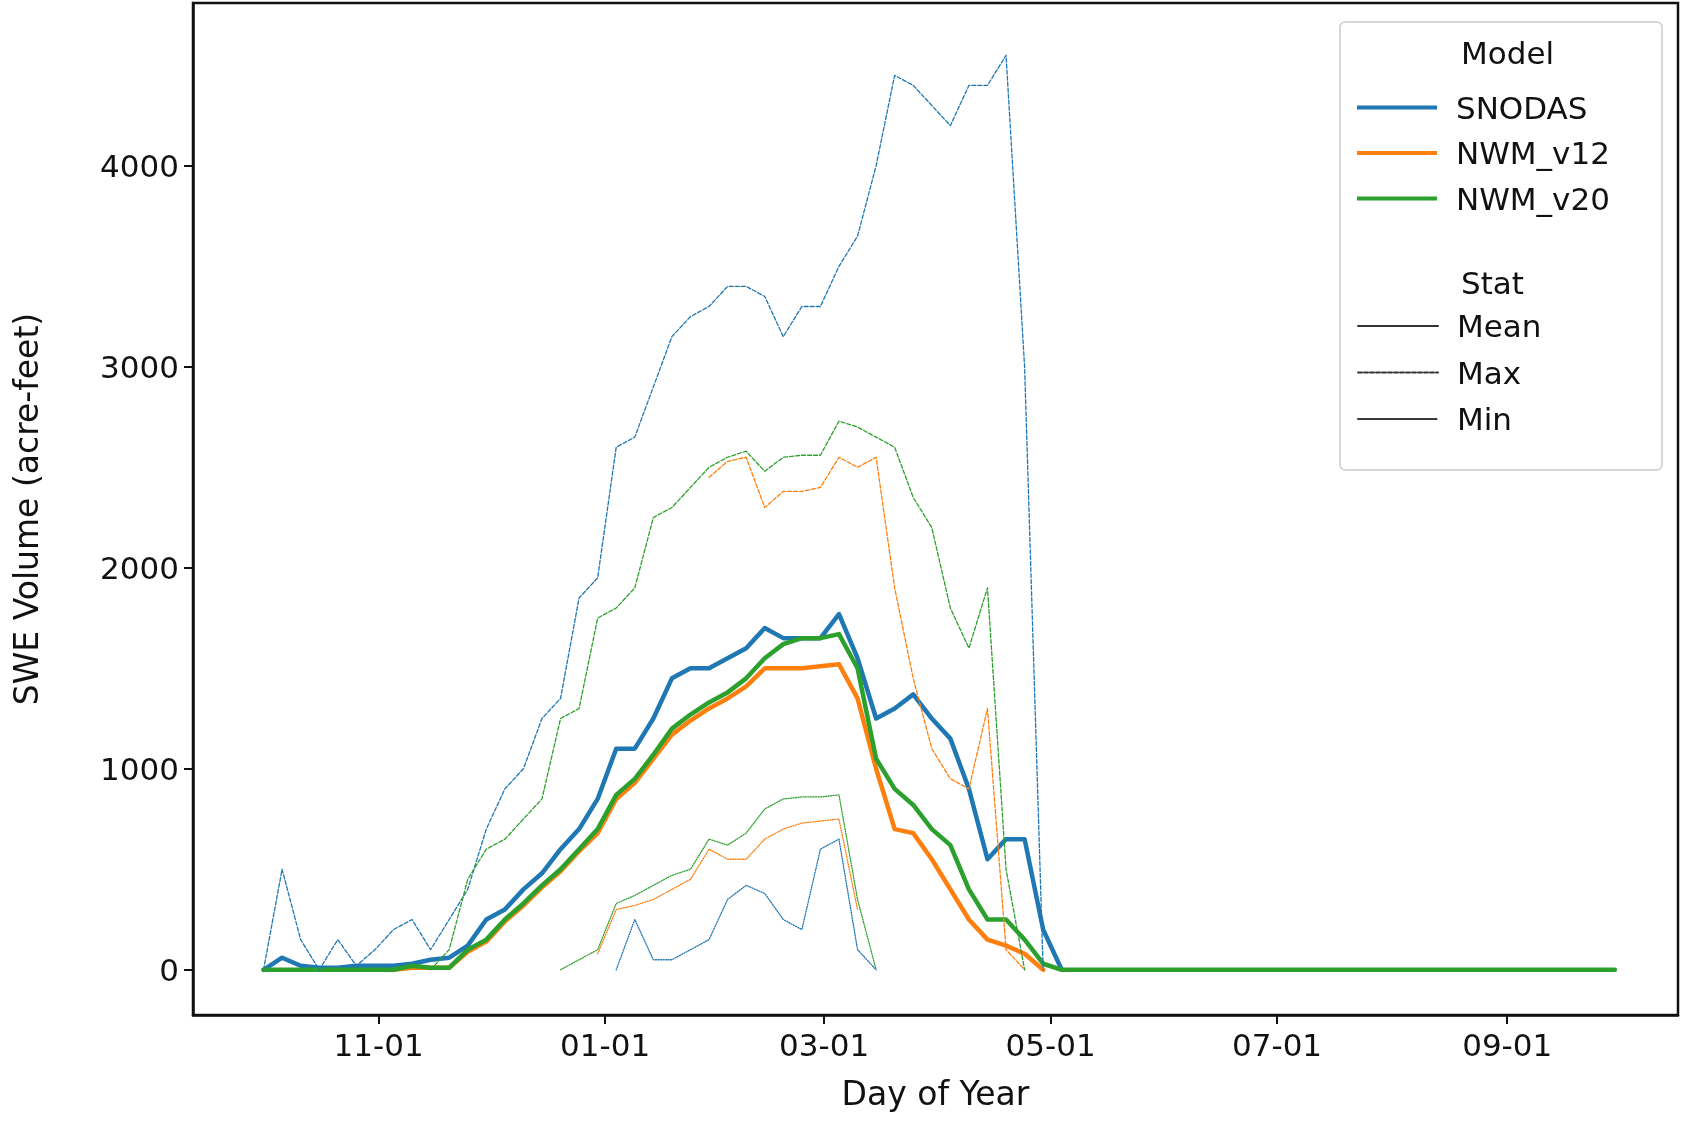 The height and width of the screenshot is (1128, 1681). Describe the element at coordinates (139, 165) in the screenshot. I see `y-tick-label: 4000` at that location.